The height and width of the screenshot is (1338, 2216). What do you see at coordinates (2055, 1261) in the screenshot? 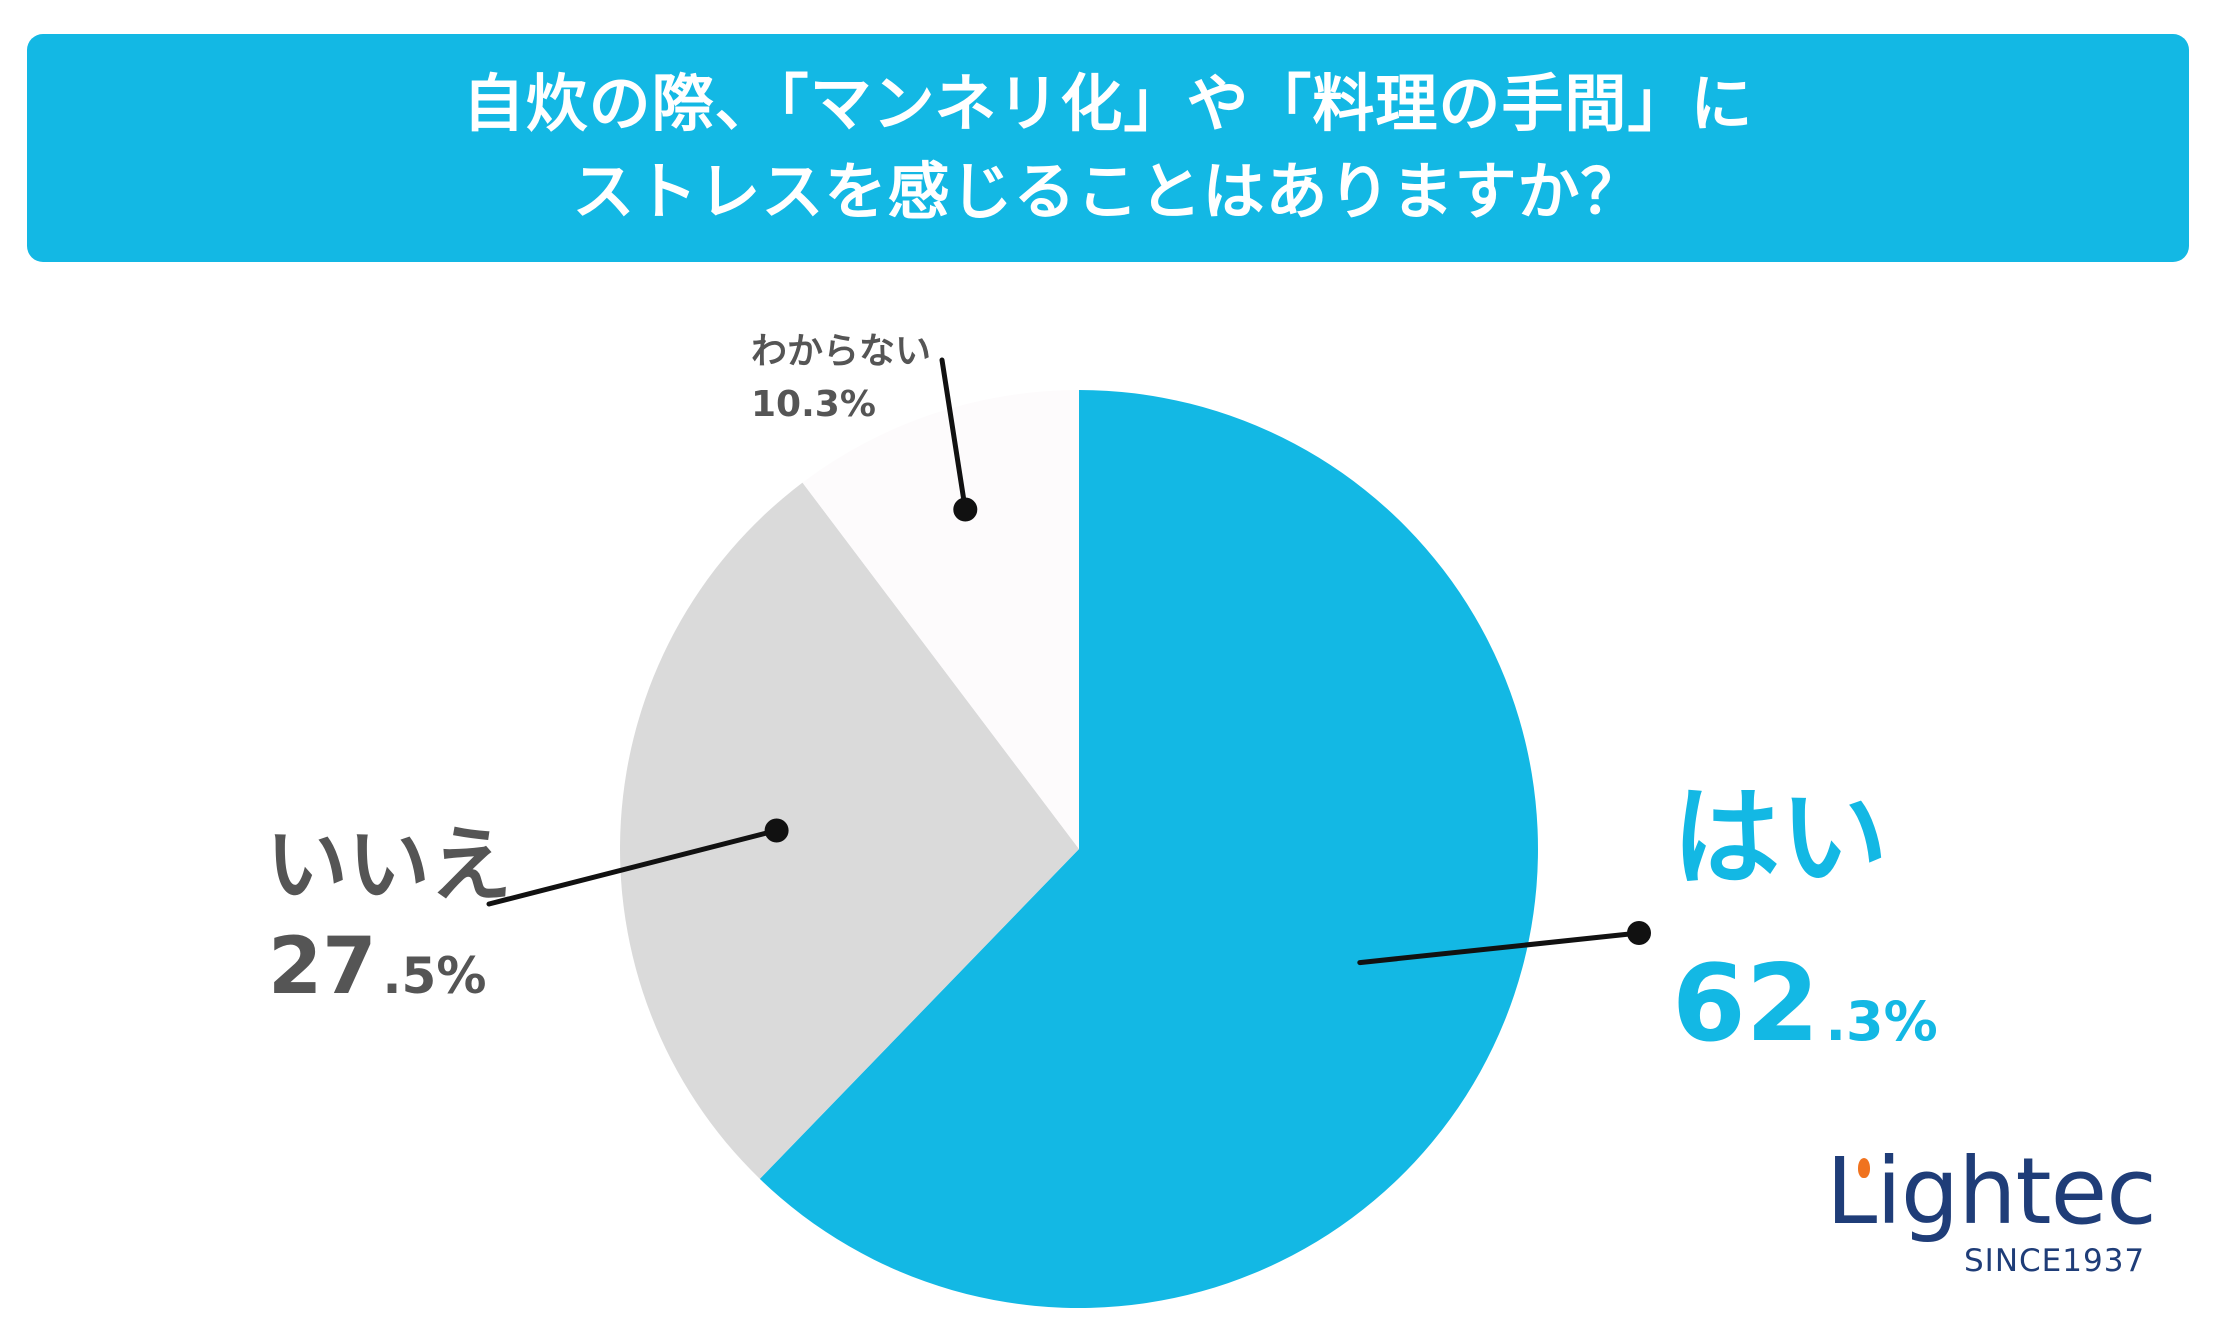
I see `logo-tagline: SINCE1937` at bounding box center [2055, 1261].